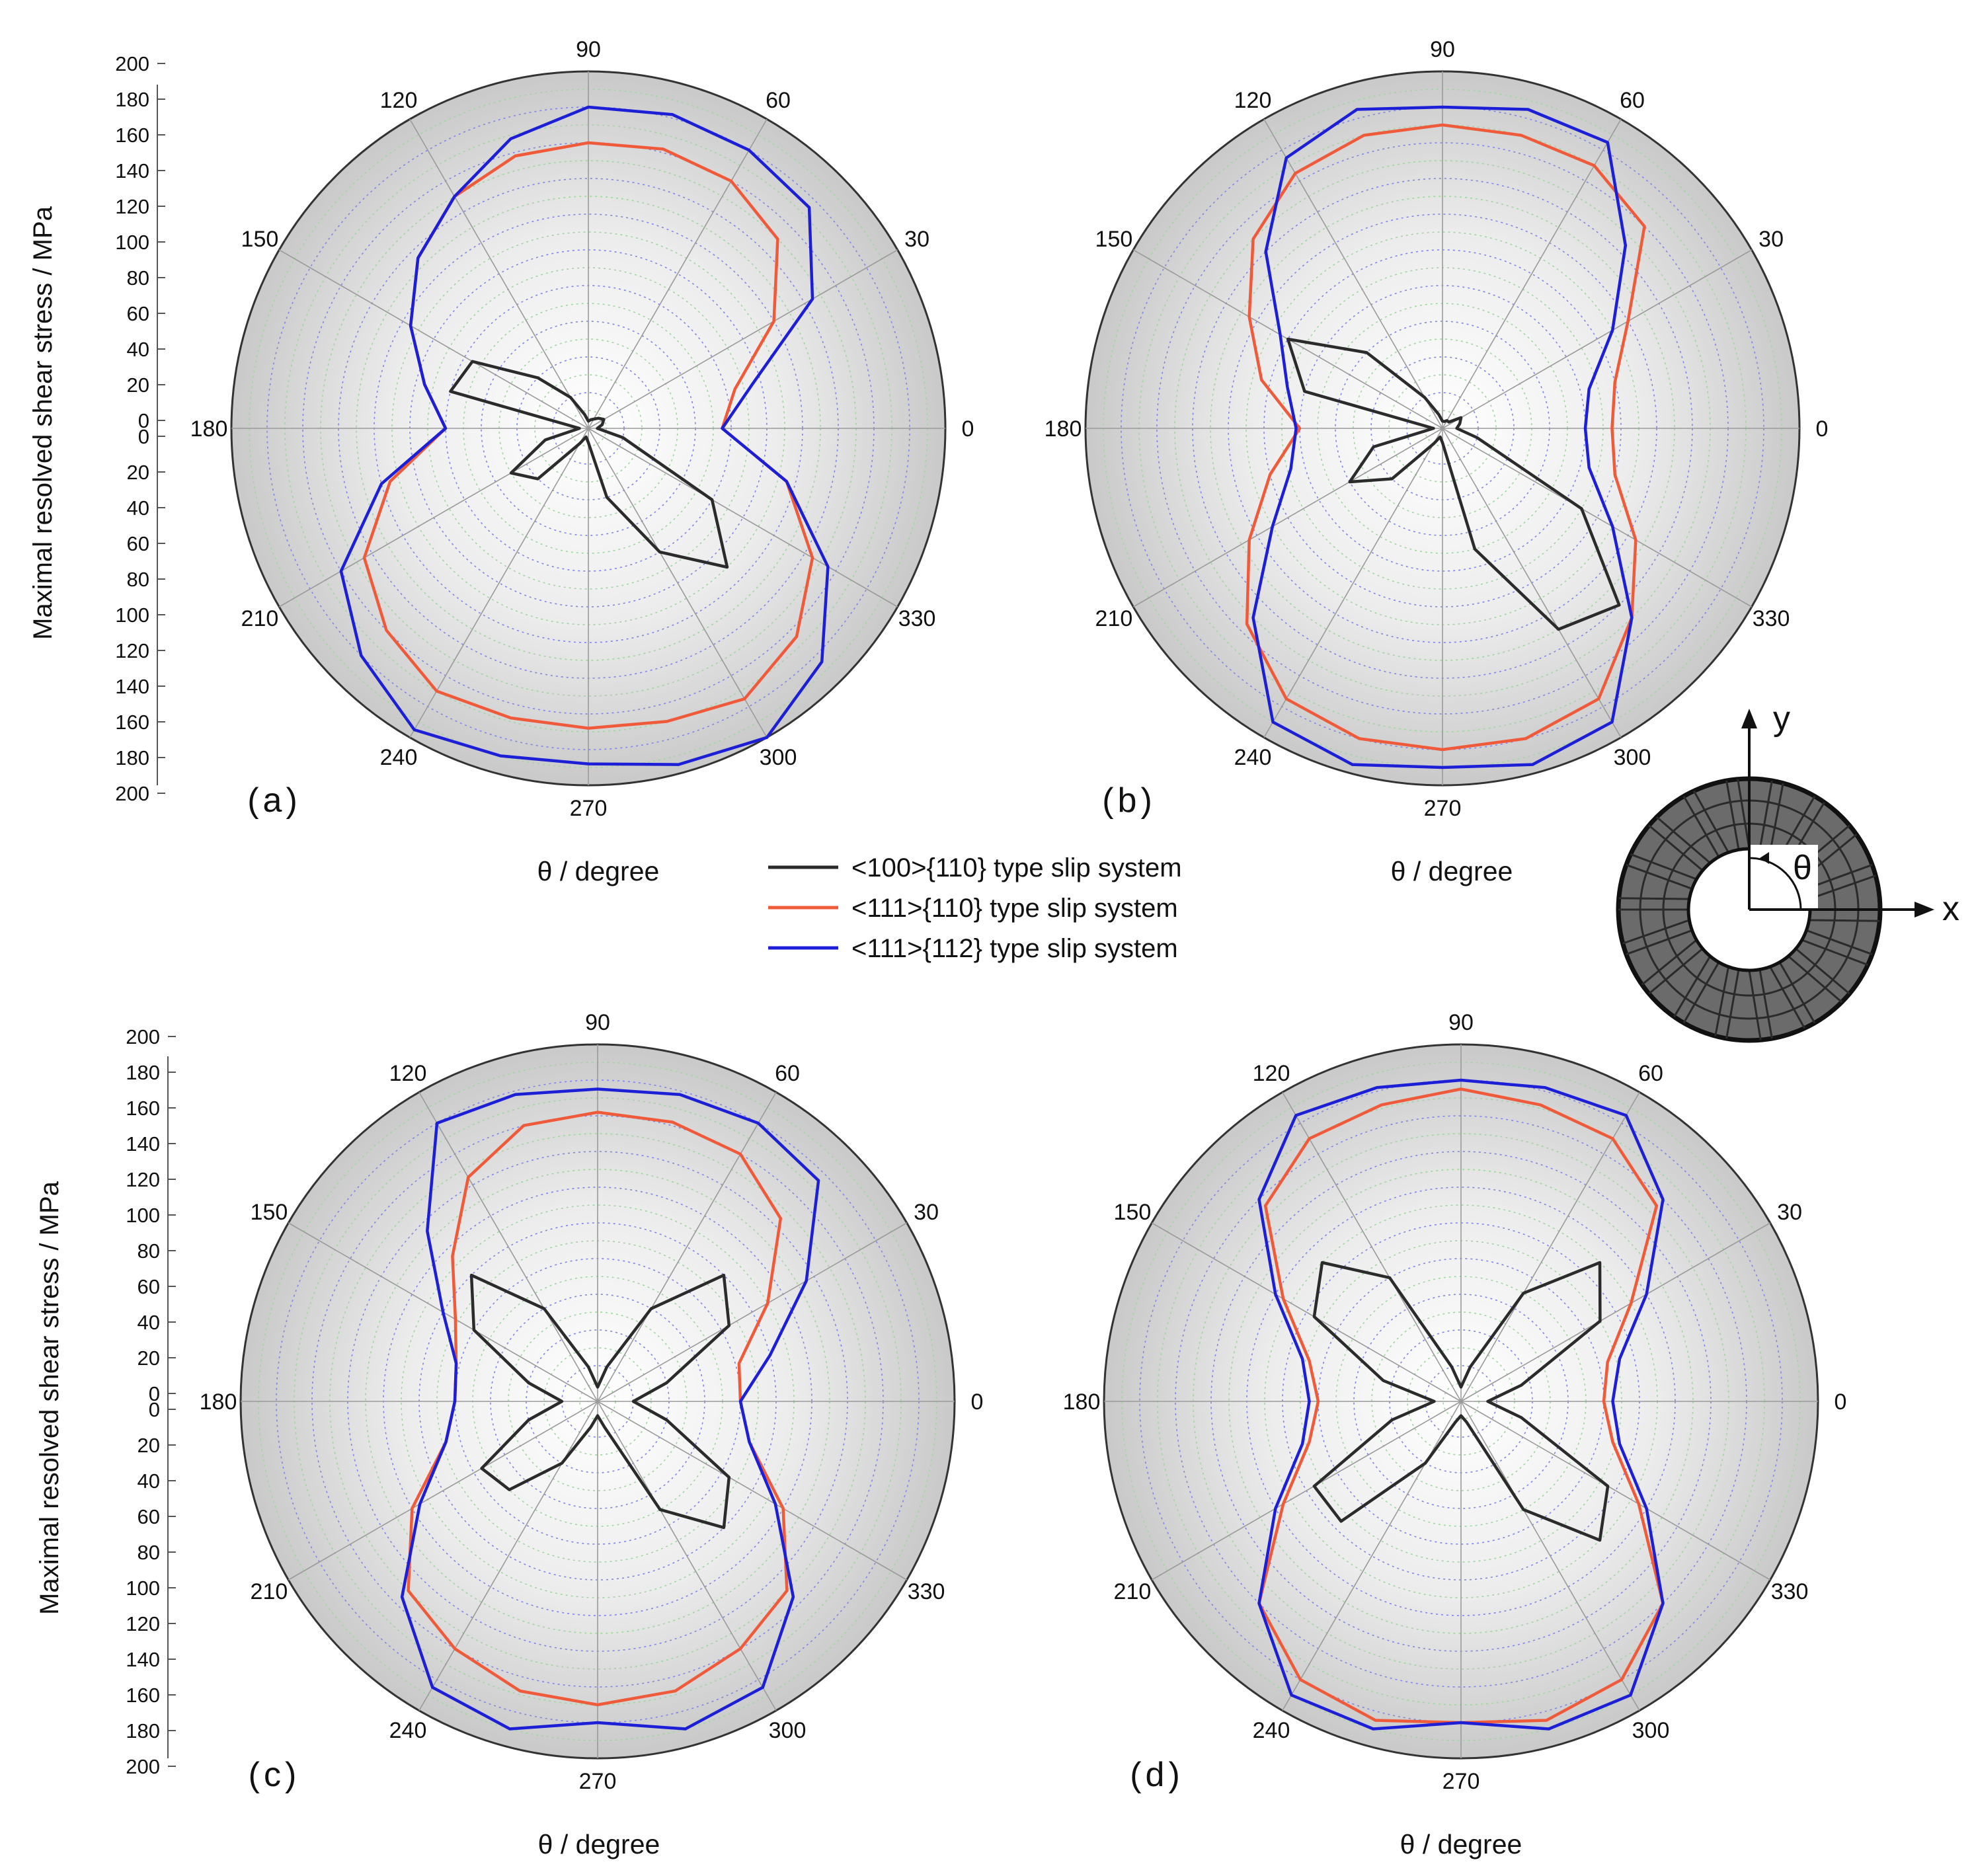 The width and height of the screenshot is (1974, 1876). I want to click on polar-grid-b, so click(1442, 428).